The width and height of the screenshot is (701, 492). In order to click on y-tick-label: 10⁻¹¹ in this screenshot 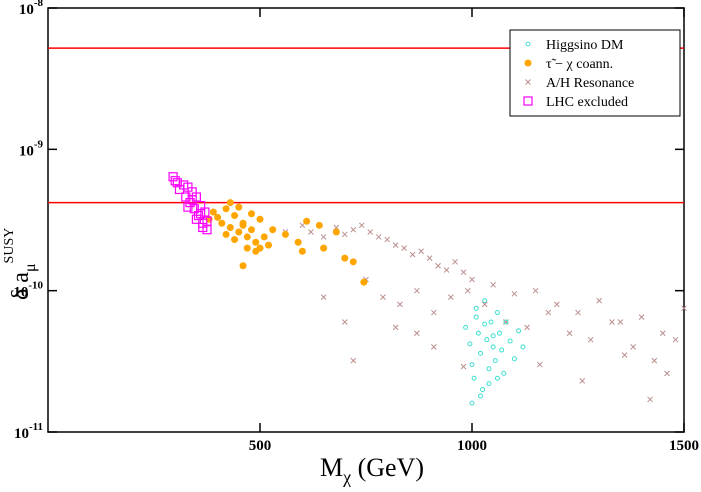, I will do `click(28, 431)`.